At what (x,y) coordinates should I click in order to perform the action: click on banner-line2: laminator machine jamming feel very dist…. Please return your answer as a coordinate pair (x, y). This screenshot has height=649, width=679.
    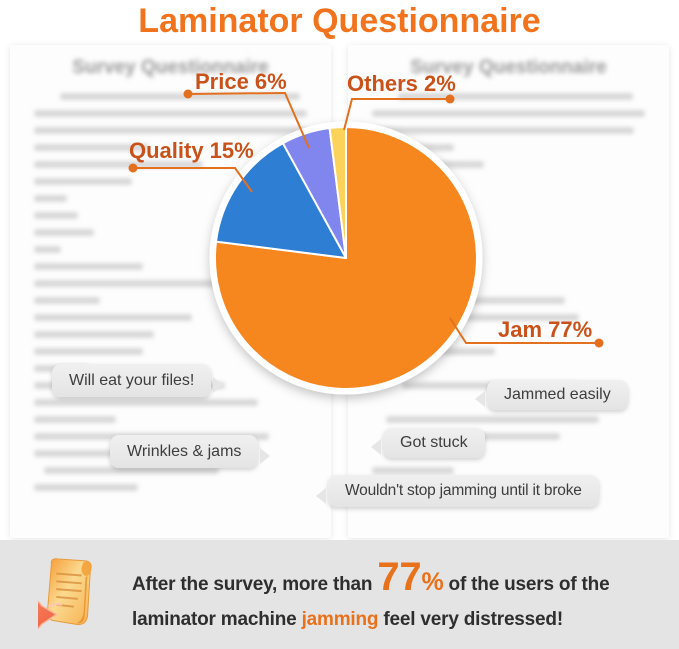
    Looking at the image, I should click on (397, 619).